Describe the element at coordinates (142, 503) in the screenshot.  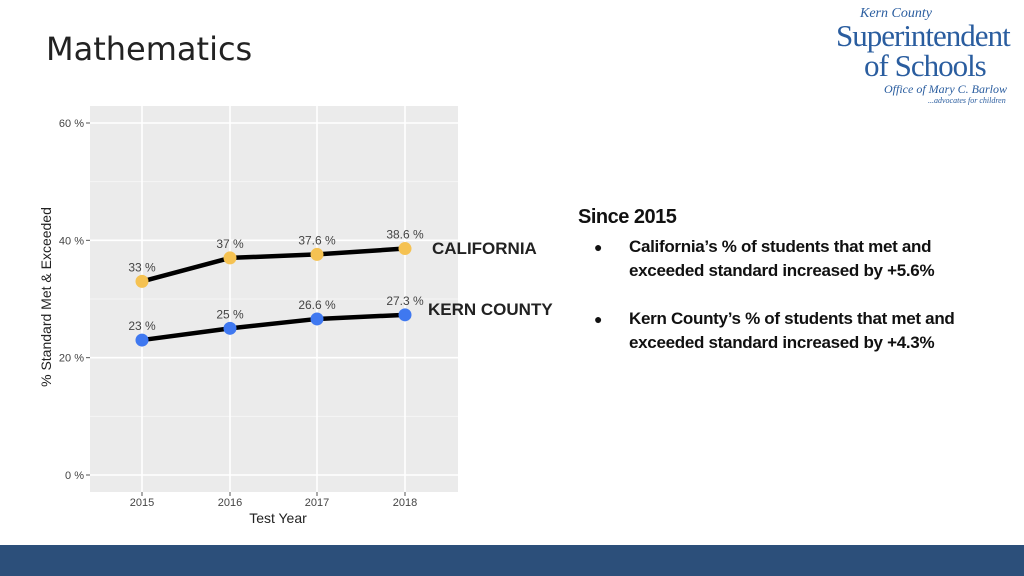
I see `x-tick-label: 2015` at that location.